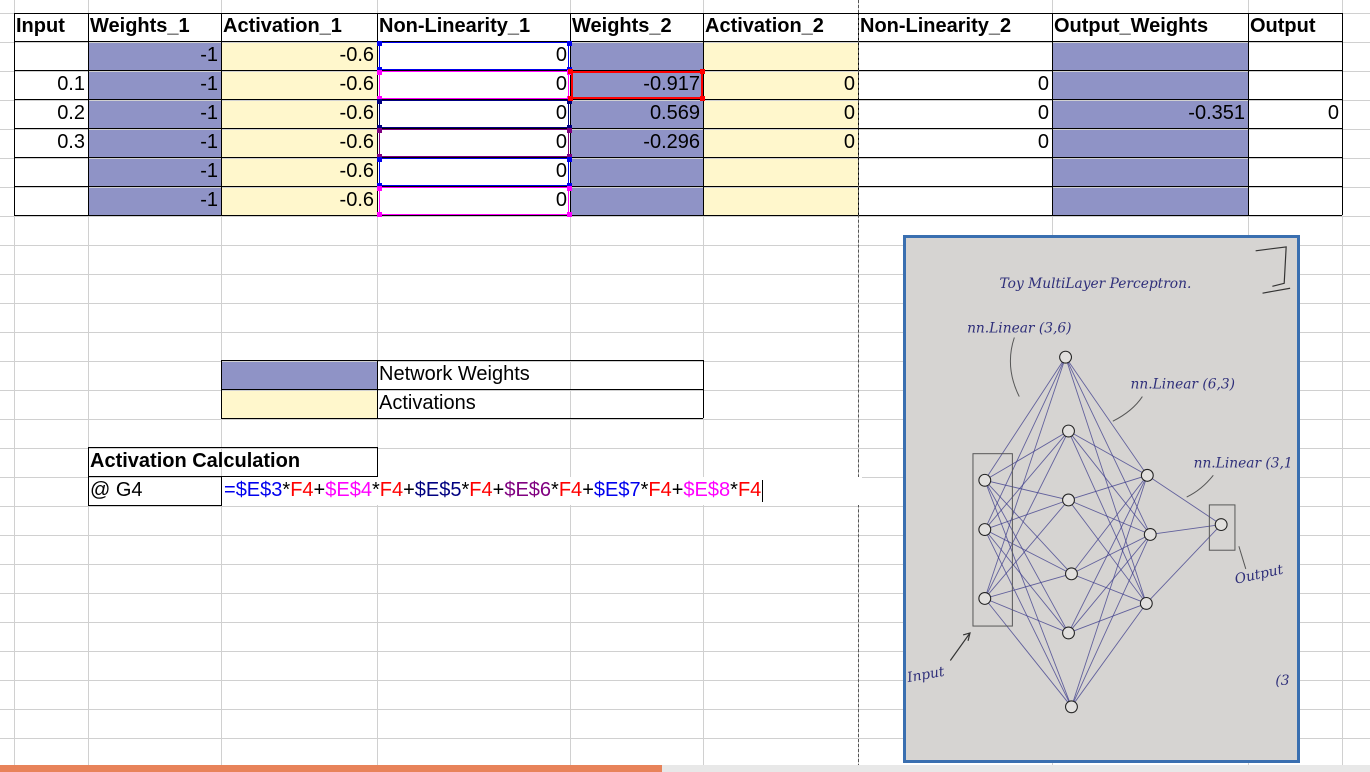 Image resolution: width=1370 pixels, height=772 pixels. What do you see at coordinates (71, 142) in the screenshot?
I see `table-cell: 0.3` at bounding box center [71, 142].